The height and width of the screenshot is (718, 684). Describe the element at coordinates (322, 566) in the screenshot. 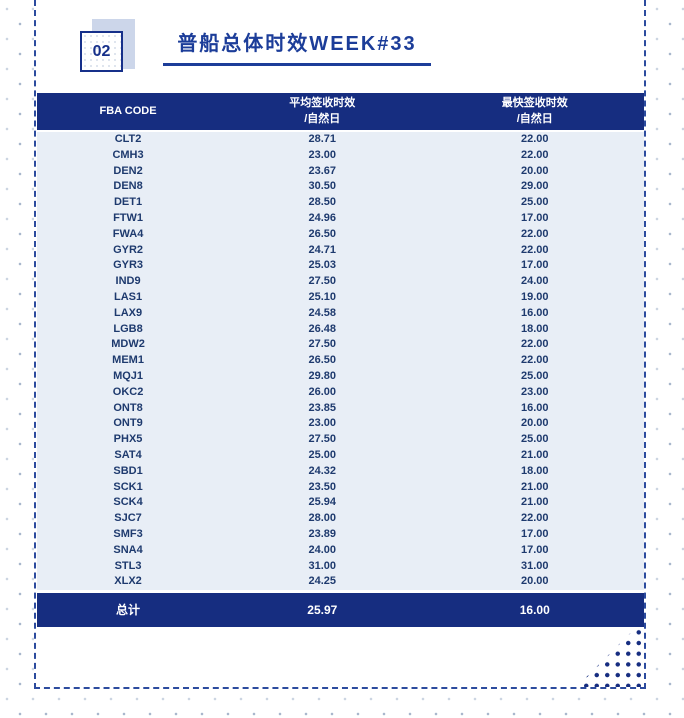

I see `avg-time-cell: 31.00` at that location.